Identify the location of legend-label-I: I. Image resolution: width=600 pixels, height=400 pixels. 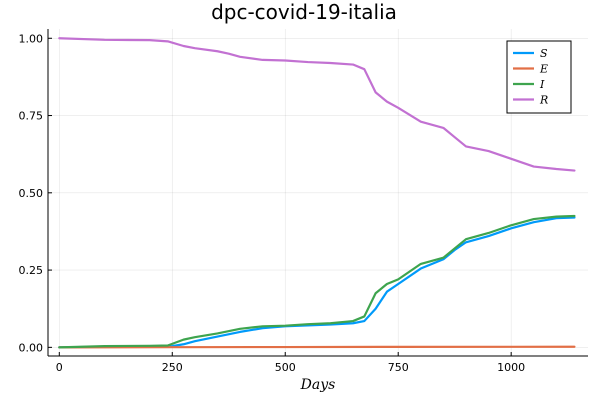
(542, 84).